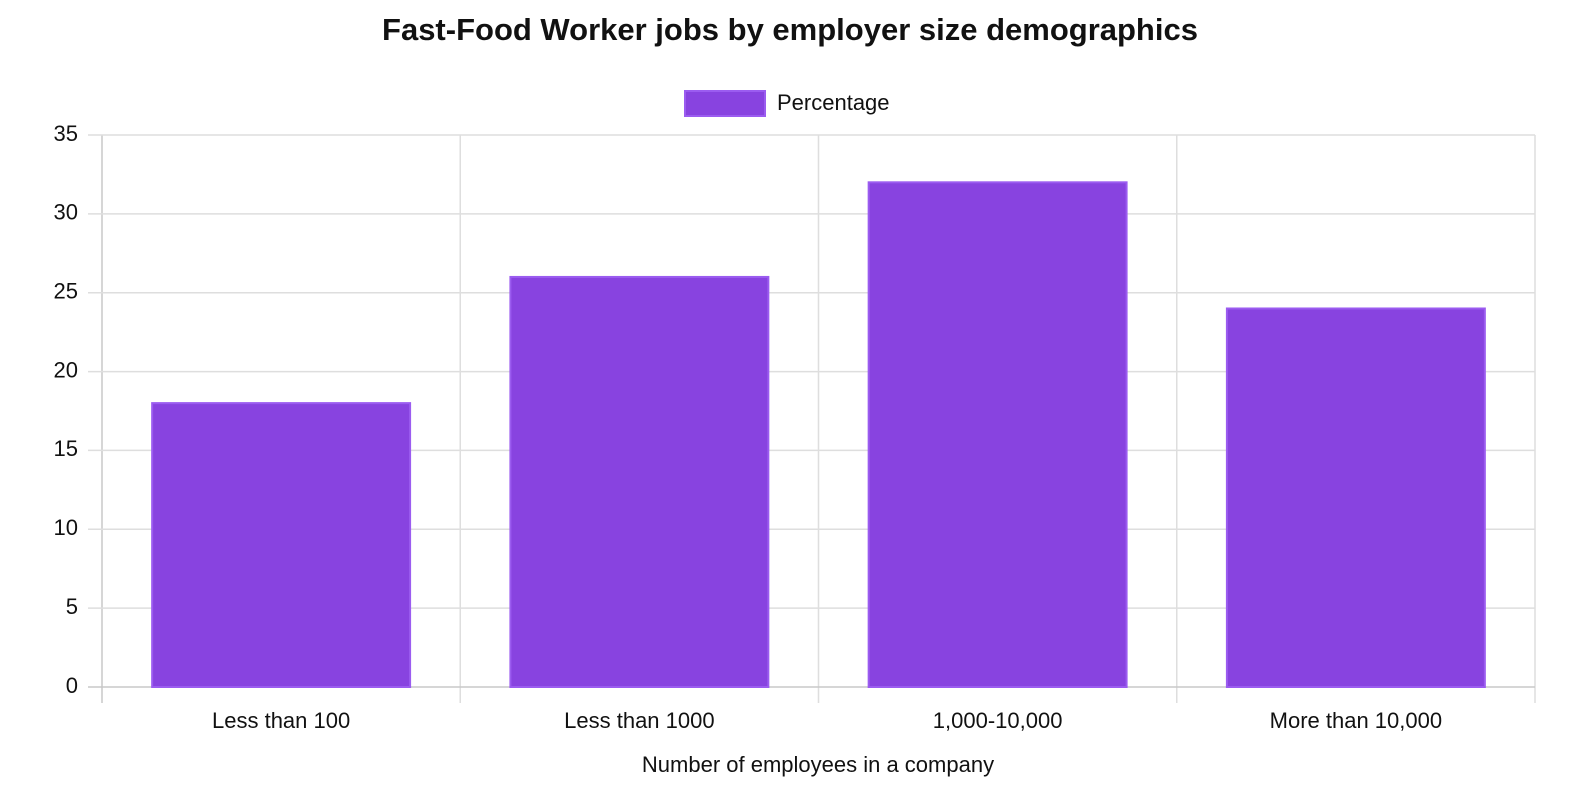 The image size is (1580, 806). Describe the element at coordinates (725, 103) in the screenshot. I see `legend-swatch` at that location.